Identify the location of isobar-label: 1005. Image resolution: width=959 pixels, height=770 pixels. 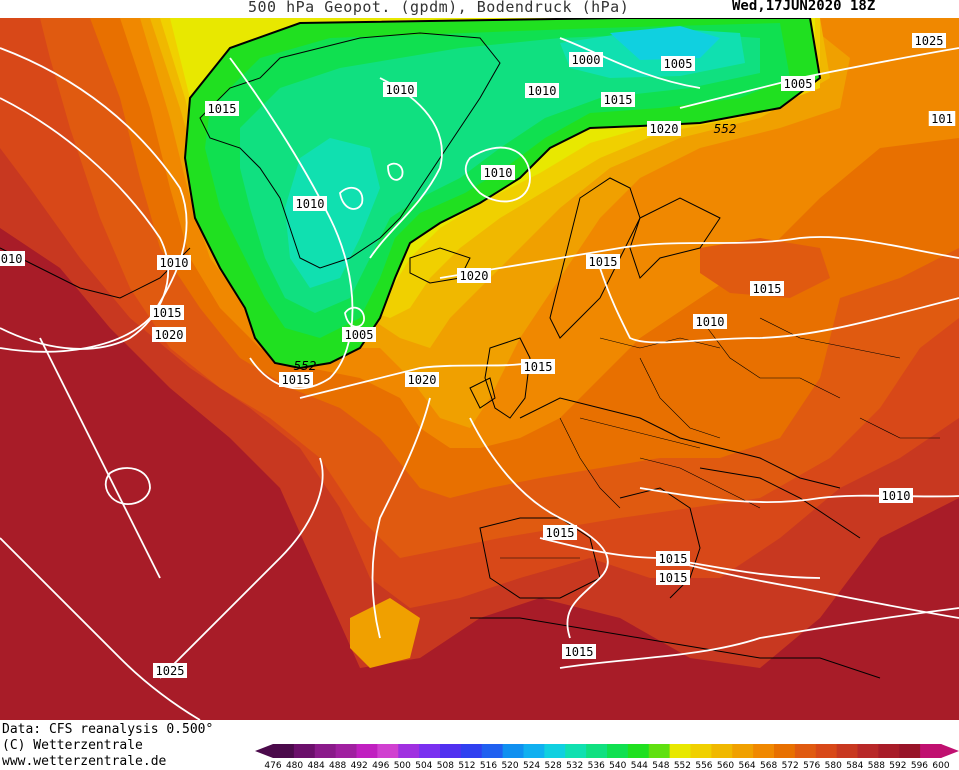
(798, 83).